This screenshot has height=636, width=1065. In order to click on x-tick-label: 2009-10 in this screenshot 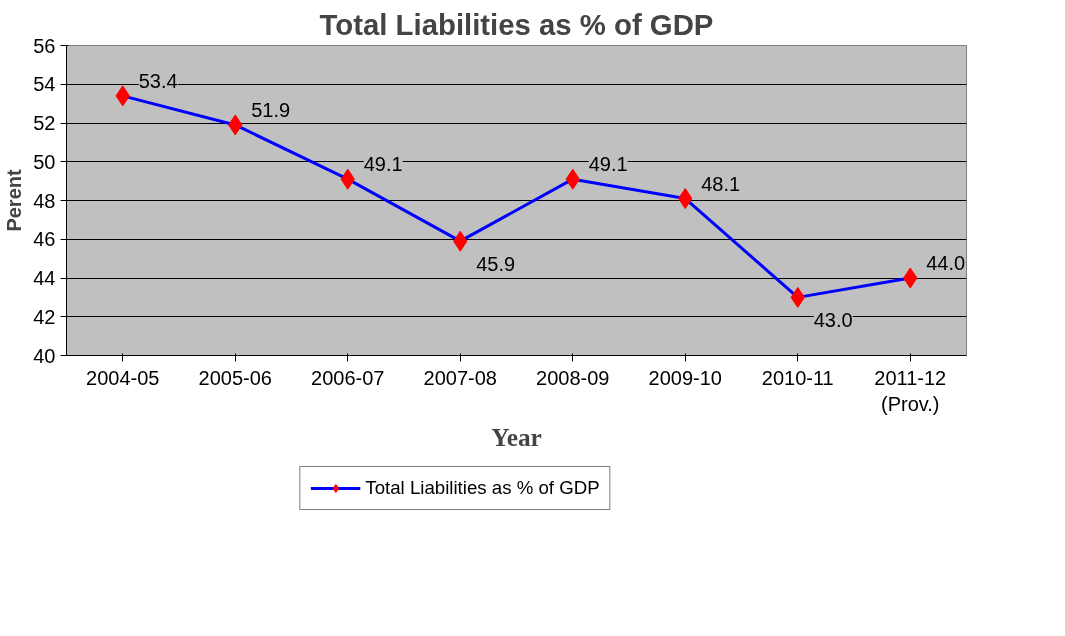, I will do `click(685, 377)`.